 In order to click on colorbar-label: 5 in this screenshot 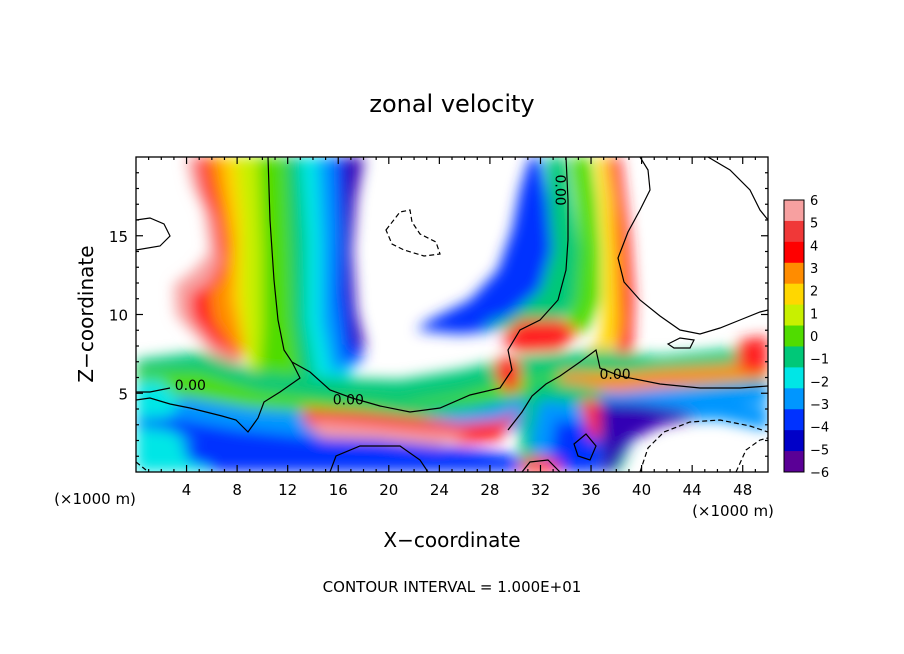, I will do `click(814, 224)`.